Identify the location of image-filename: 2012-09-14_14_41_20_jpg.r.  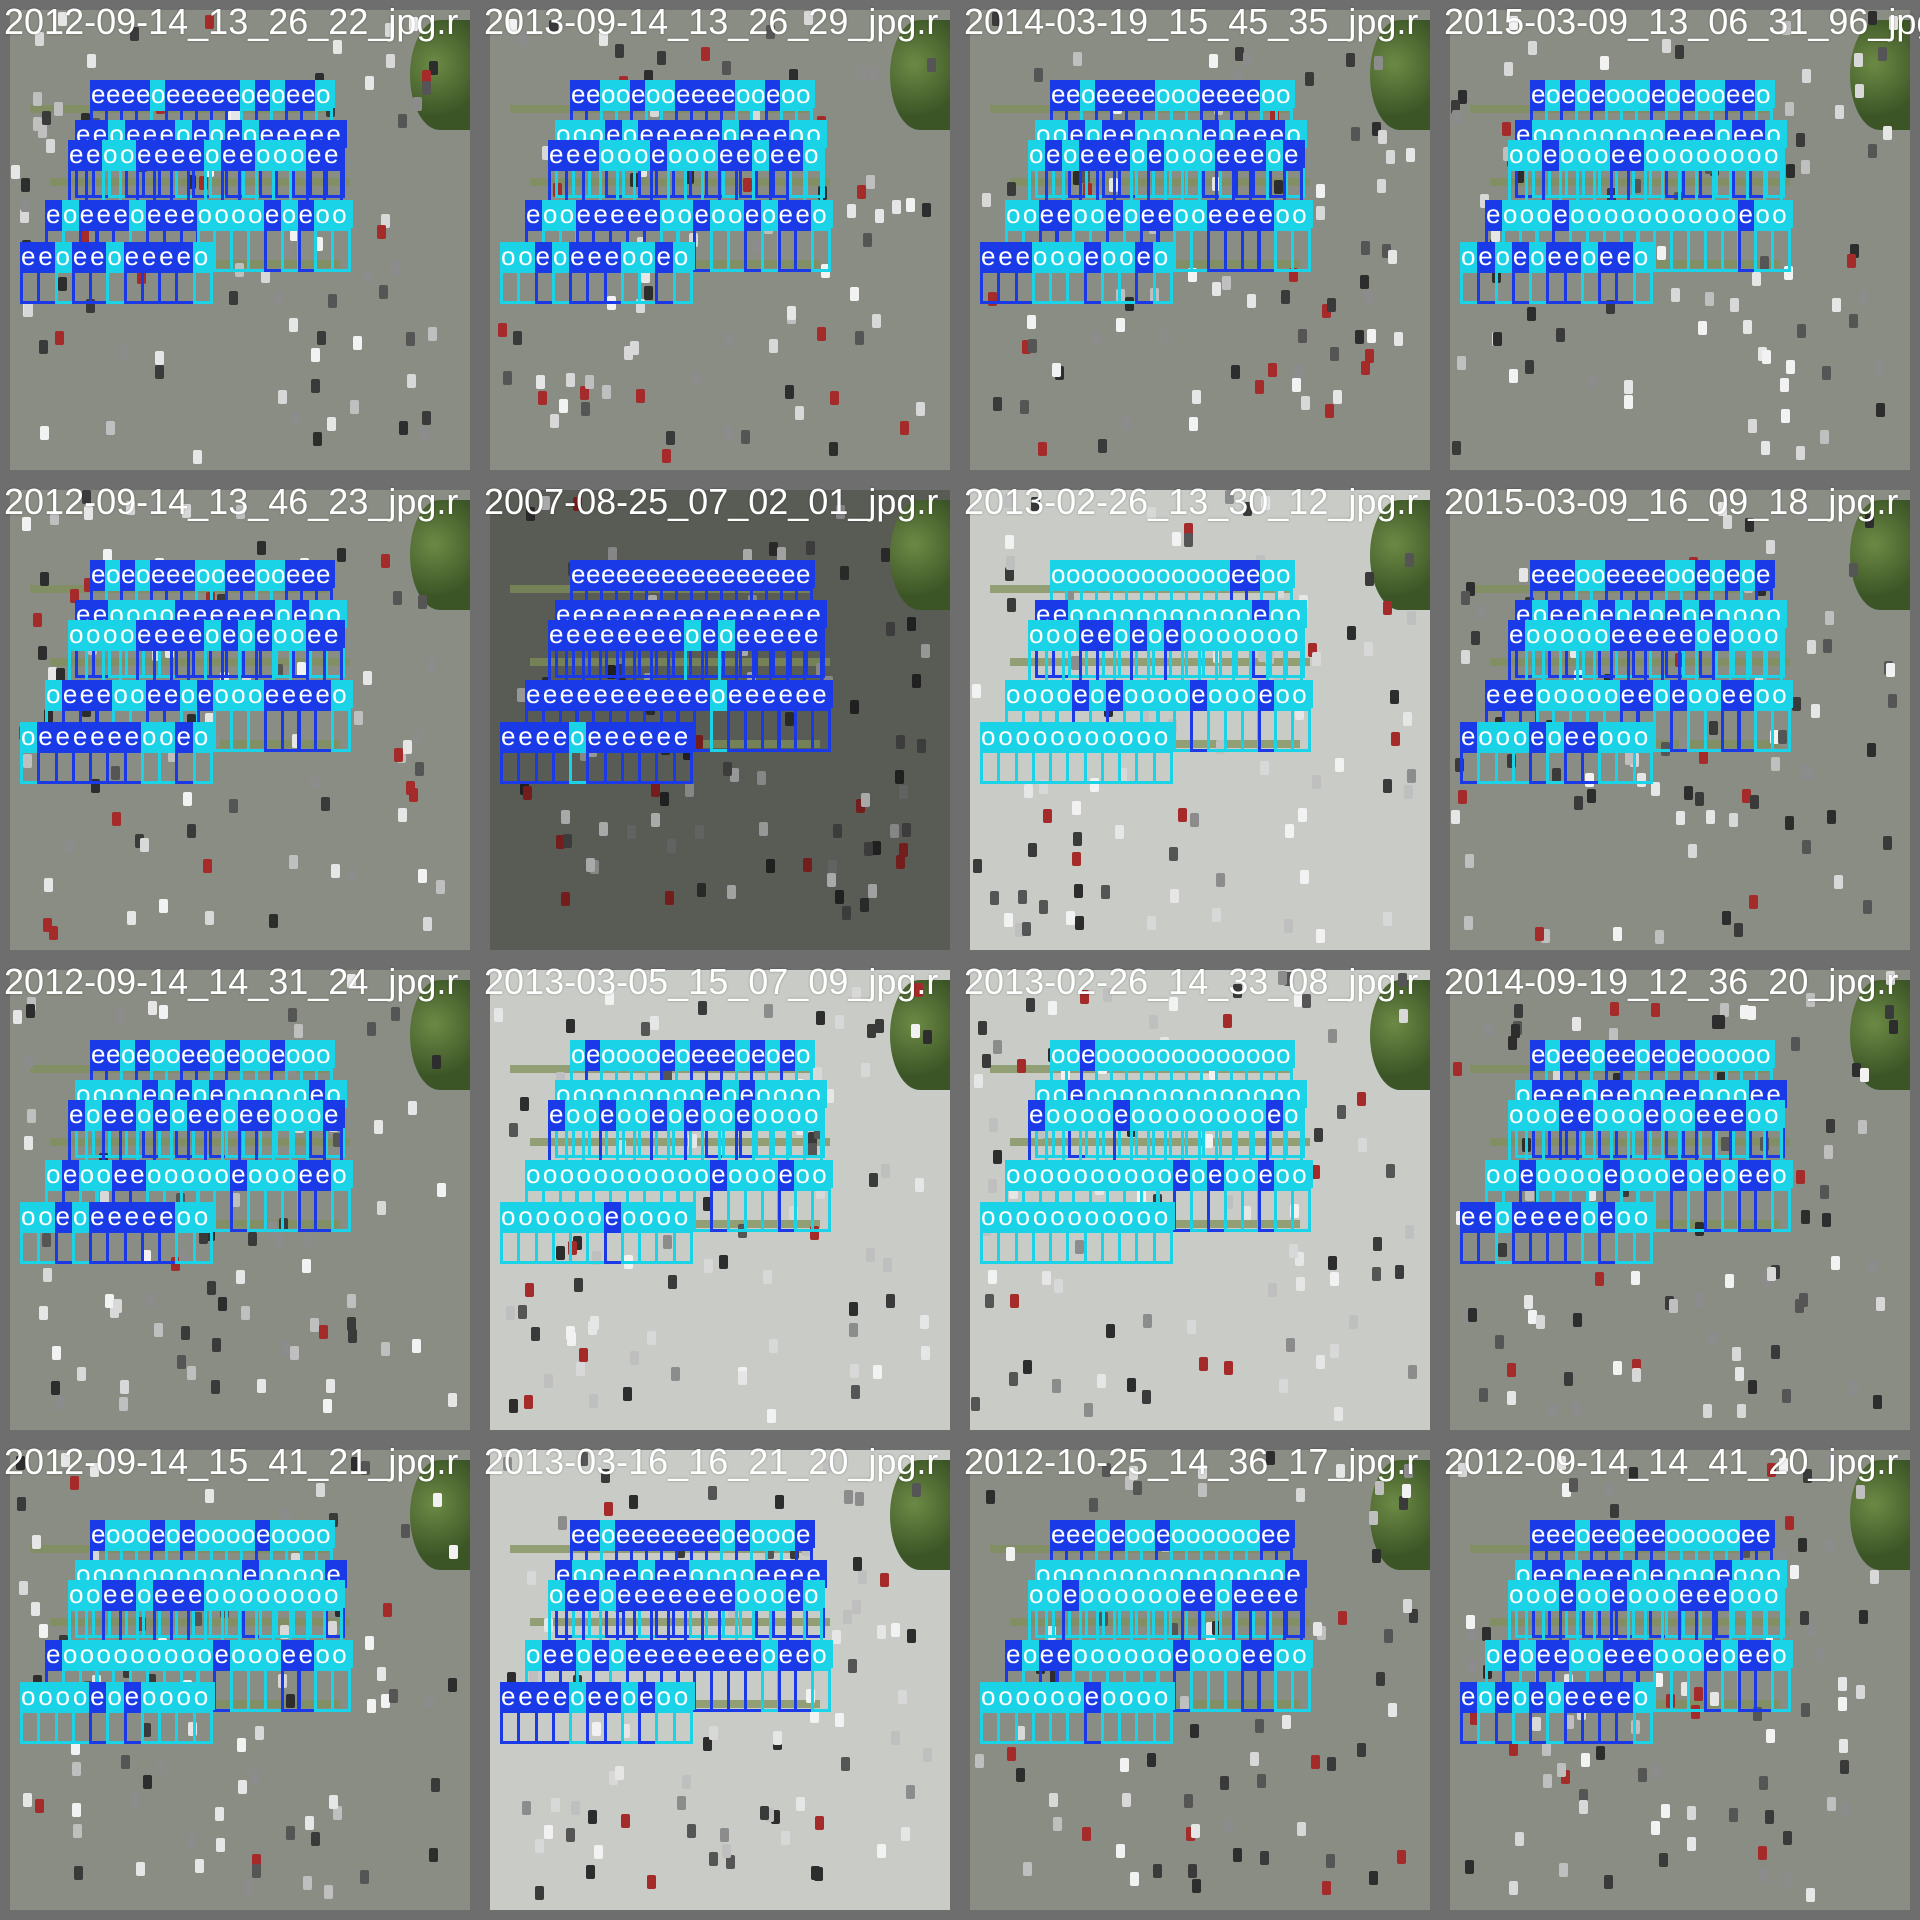
(1671, 1461).